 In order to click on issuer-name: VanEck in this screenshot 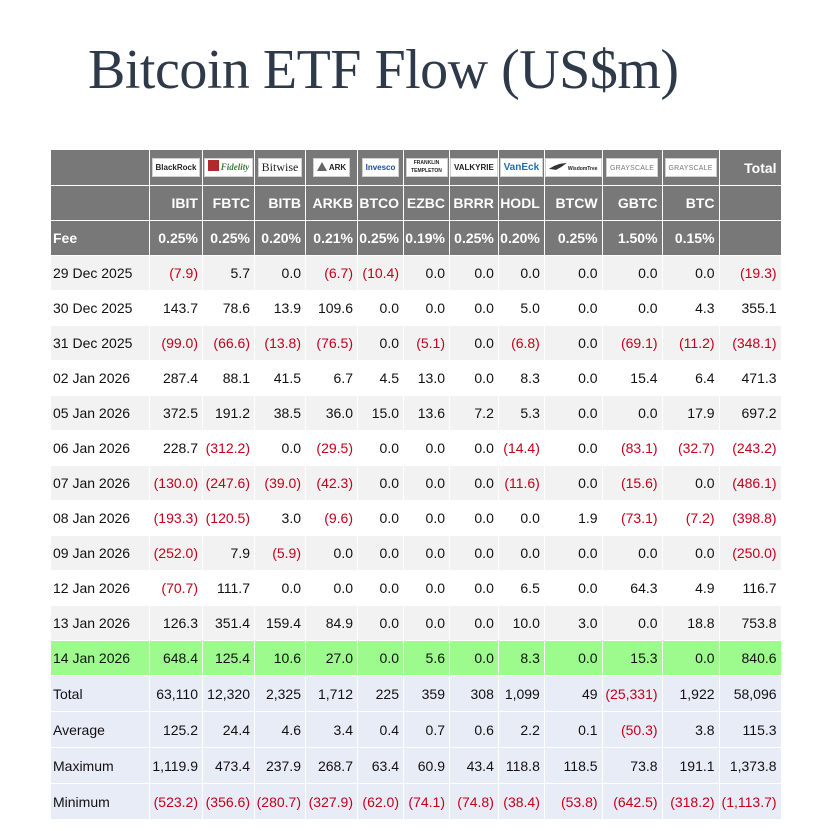, I will do `click(522, 167)`.